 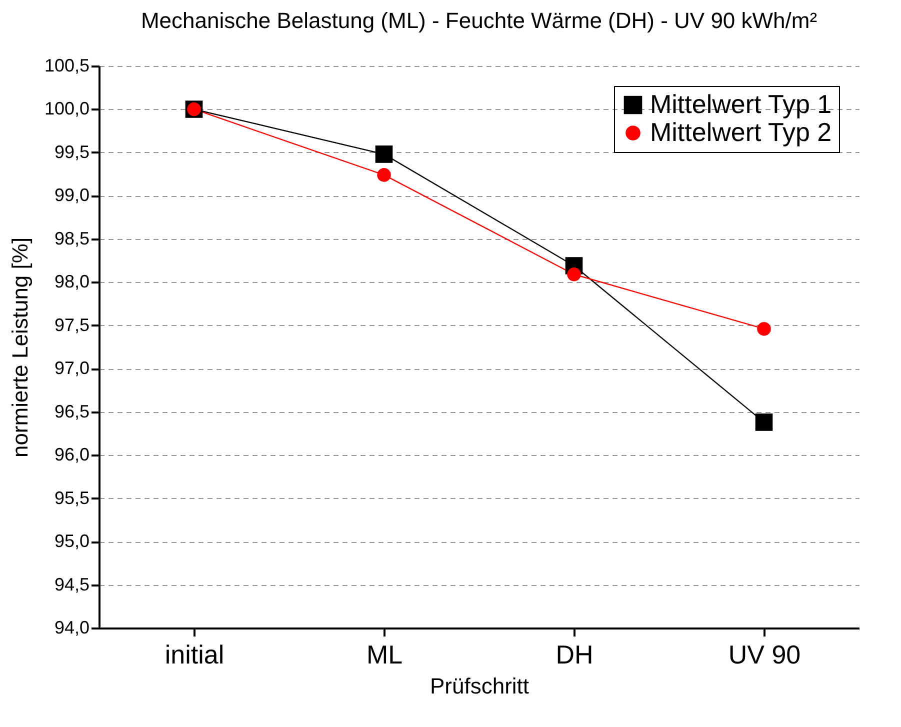 What do you see at coordinates (72, 368) in the screenshot?
I see `y-tick-label: 97,0` at bounding box center [72, 368].